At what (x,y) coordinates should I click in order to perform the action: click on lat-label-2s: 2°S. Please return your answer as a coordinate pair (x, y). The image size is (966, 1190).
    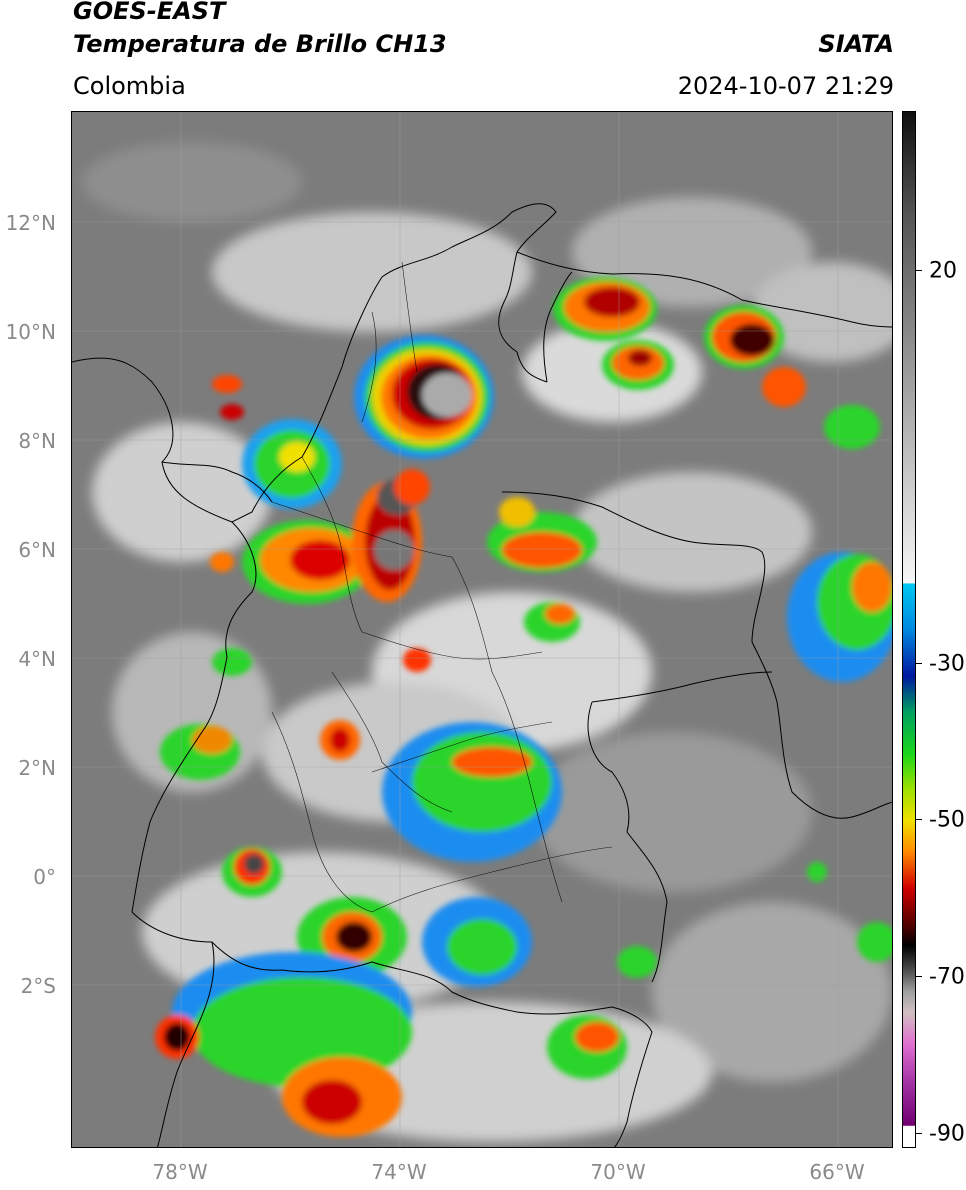
    Looking at the image, I should click on (38, 986).